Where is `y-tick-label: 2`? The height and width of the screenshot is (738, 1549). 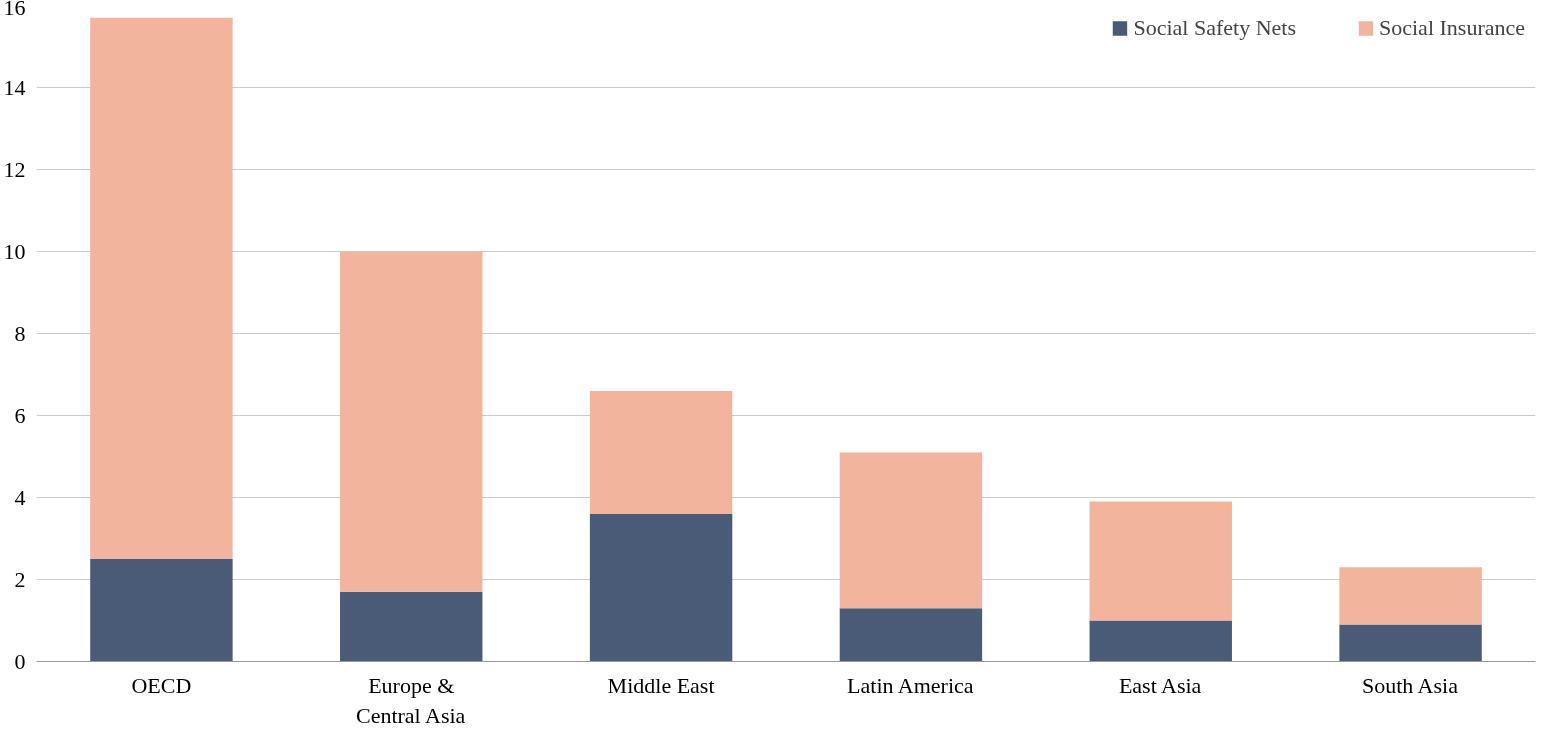
y-tick-label: 2 is located at coordinates (20, 579).